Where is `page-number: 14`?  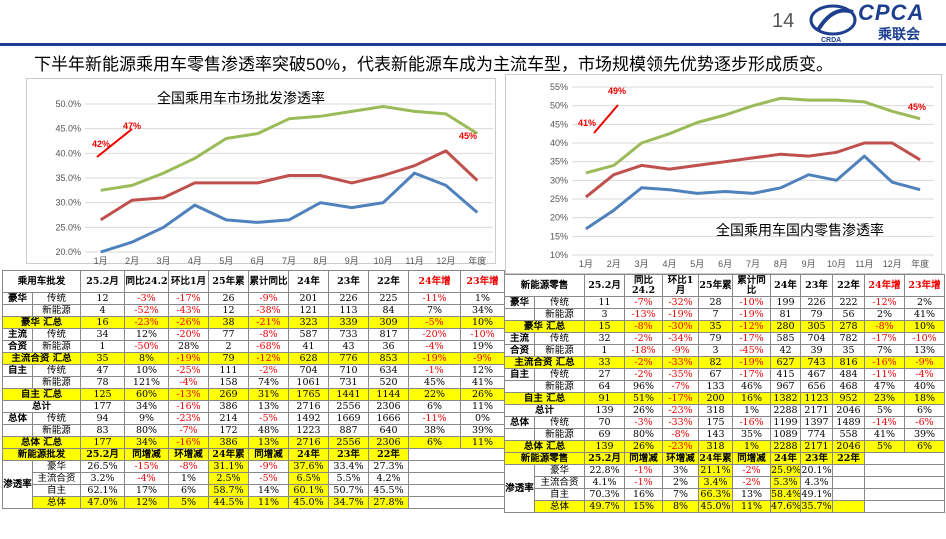
page-number: 14 is located at coordinates (783, 21).